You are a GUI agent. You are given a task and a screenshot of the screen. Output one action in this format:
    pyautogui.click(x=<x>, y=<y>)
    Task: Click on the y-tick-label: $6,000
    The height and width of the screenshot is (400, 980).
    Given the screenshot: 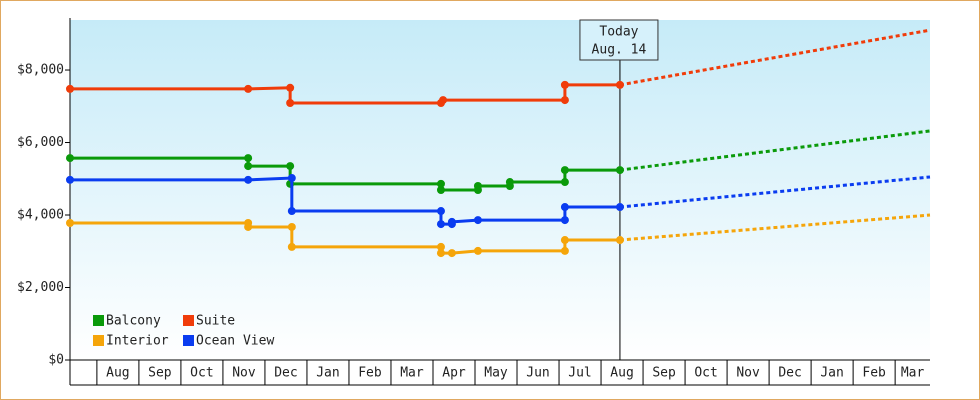 What is the action you would take?
    pyautogui.click(x=40, y=142)
    